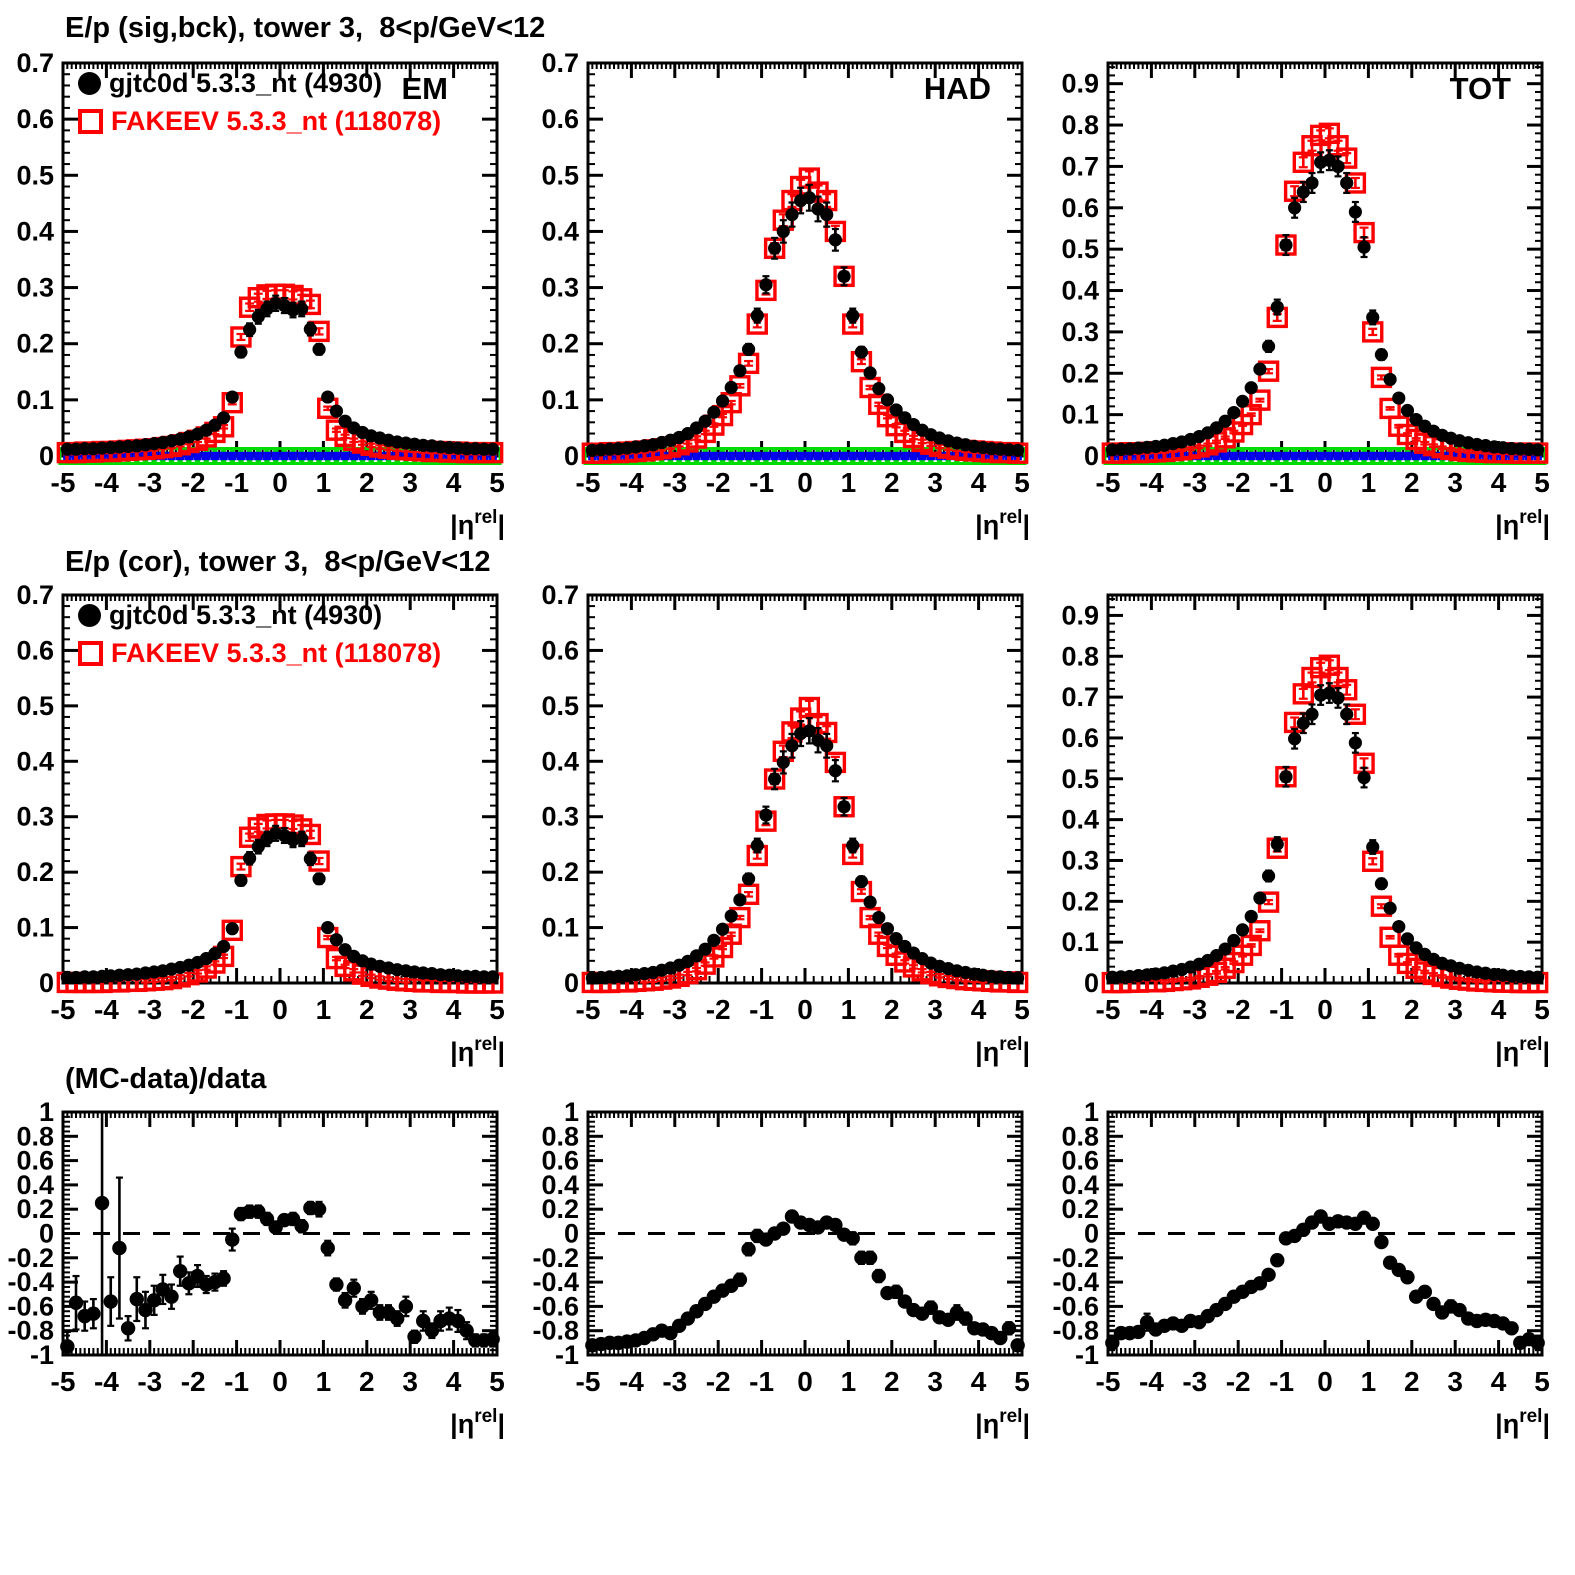 The height and width of the screenshot is (1575, 1575). Describe the element at coordinates (30, 1306) in the screenshot. I see `svg-text: -0.6` at that location.